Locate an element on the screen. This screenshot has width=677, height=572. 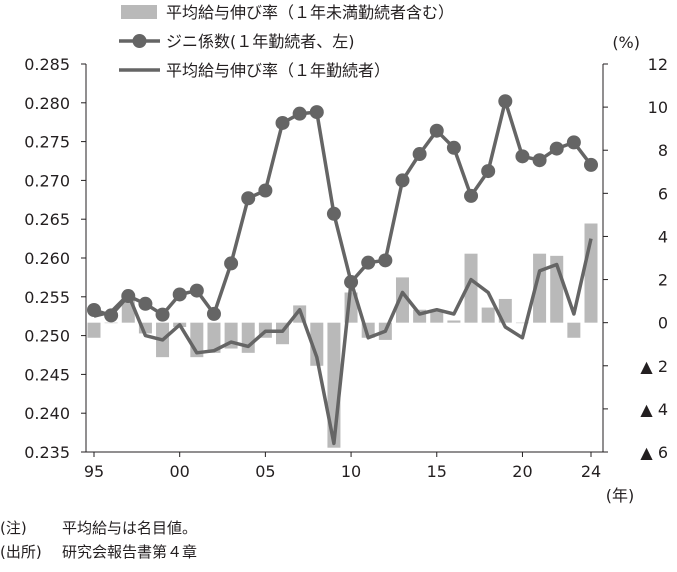
right-tick-label: ▲ 2 is located at coordinates (654, 366).